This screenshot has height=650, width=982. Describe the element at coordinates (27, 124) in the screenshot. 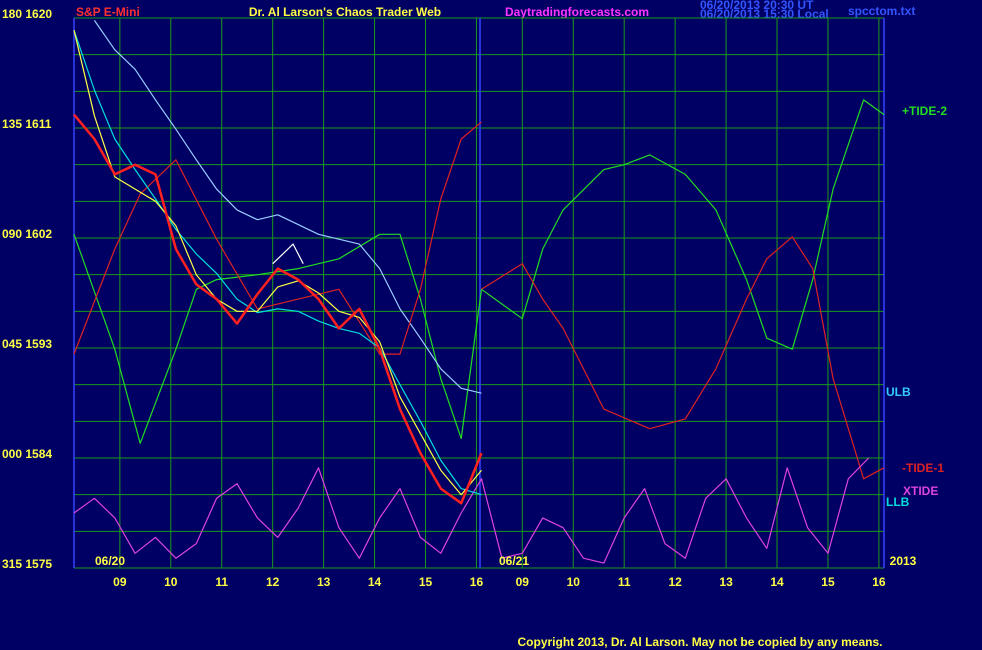

I see `y-tick-label: 135 1611` at that location.